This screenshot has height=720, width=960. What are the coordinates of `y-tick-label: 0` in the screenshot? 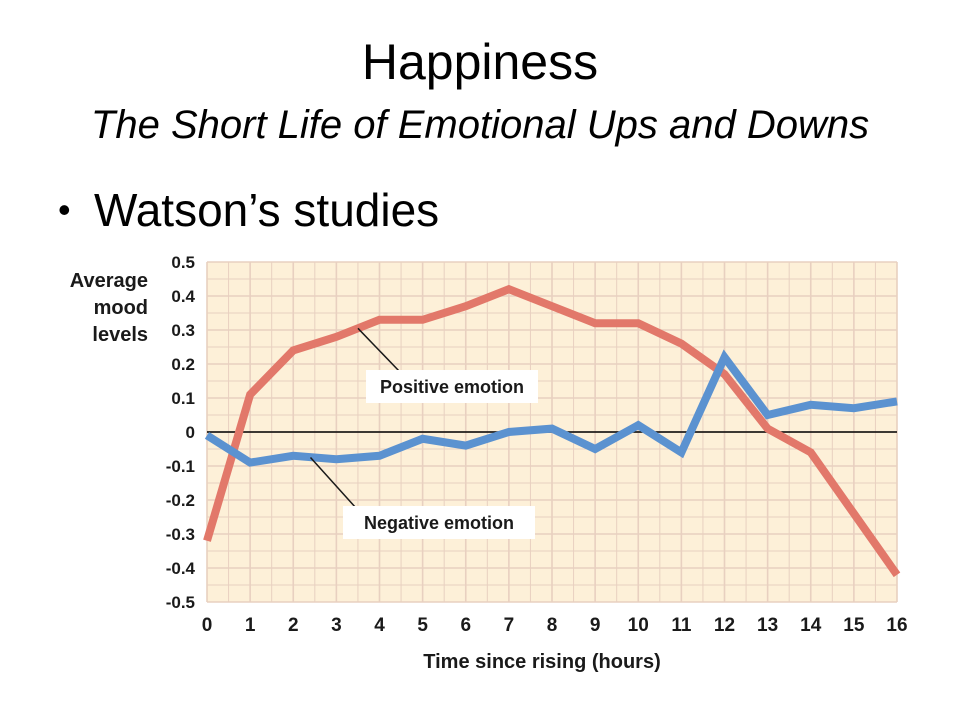 It's located at (190, 432).